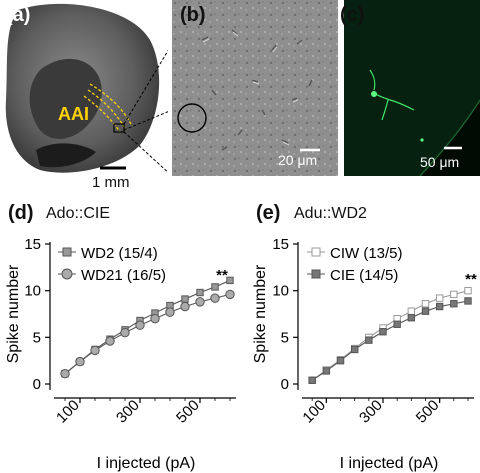  Describe the element at coordinates (364, 275) in the screenshot. I see `legend-label-2: CIE (14/5)` at that location.